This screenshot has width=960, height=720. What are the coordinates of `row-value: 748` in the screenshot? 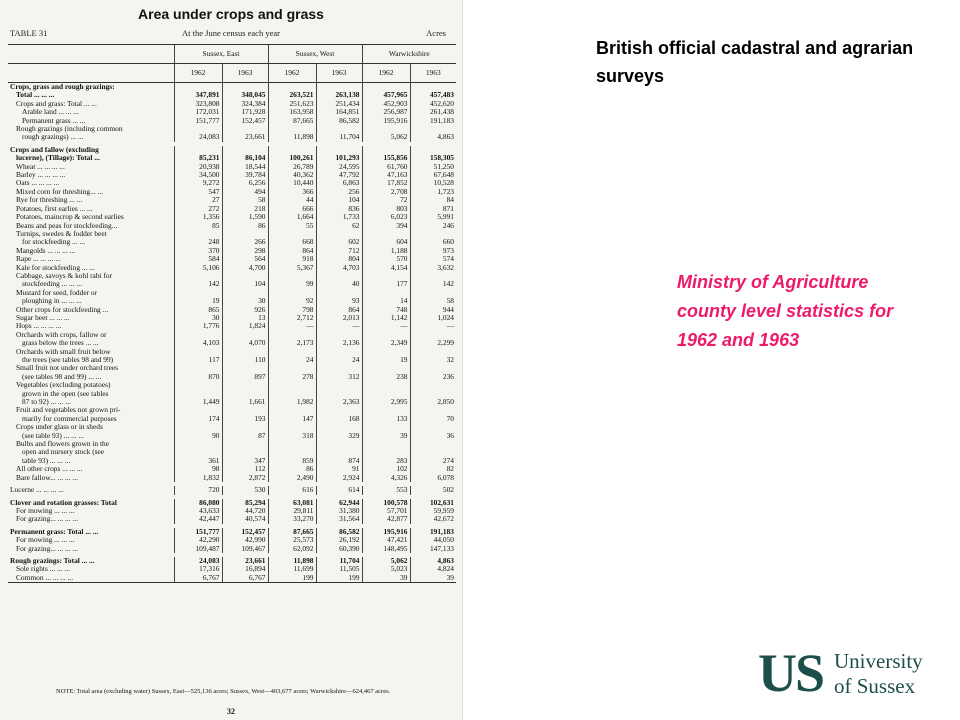 It's located at (385, 309).